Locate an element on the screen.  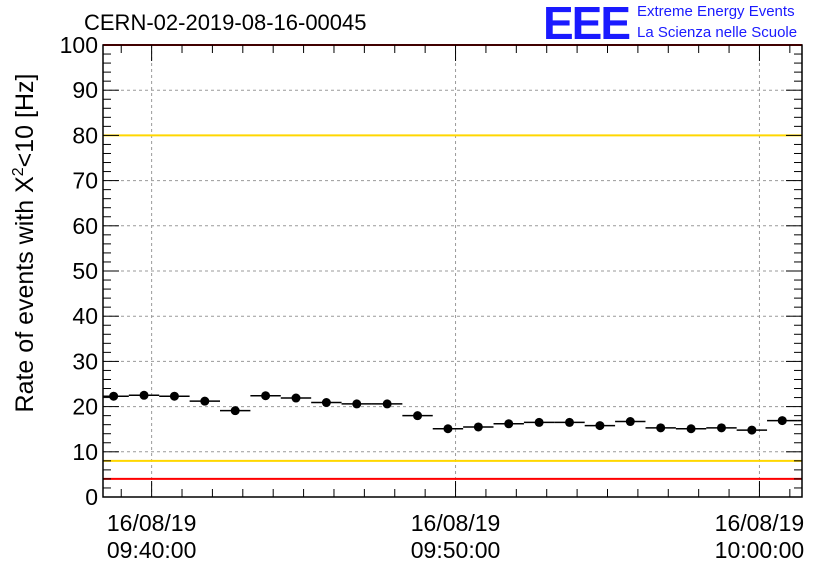
y-tick-label: 60 is located at coordinates (85, 226).